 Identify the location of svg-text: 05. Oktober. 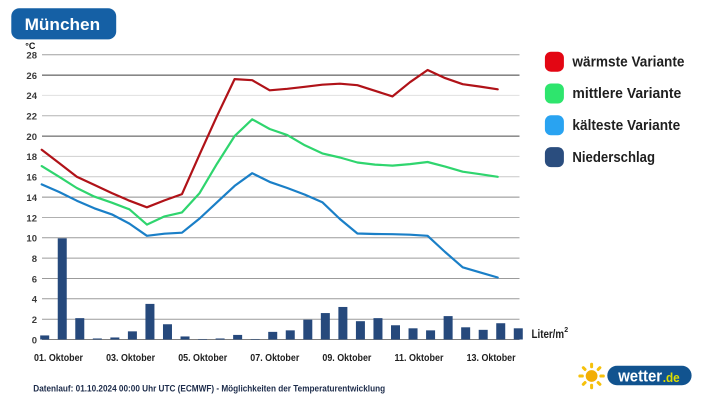
(202, 358).